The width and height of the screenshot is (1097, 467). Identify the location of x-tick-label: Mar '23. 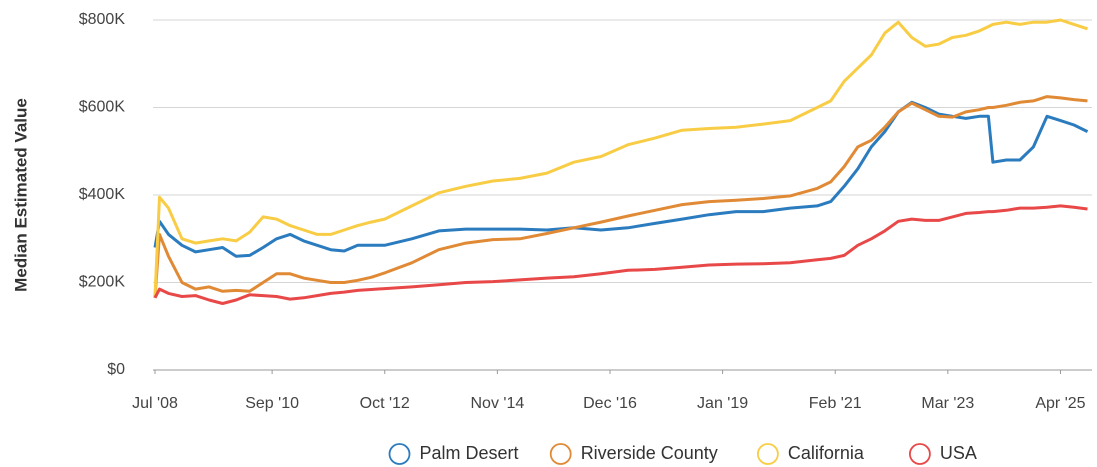
(947, 403).